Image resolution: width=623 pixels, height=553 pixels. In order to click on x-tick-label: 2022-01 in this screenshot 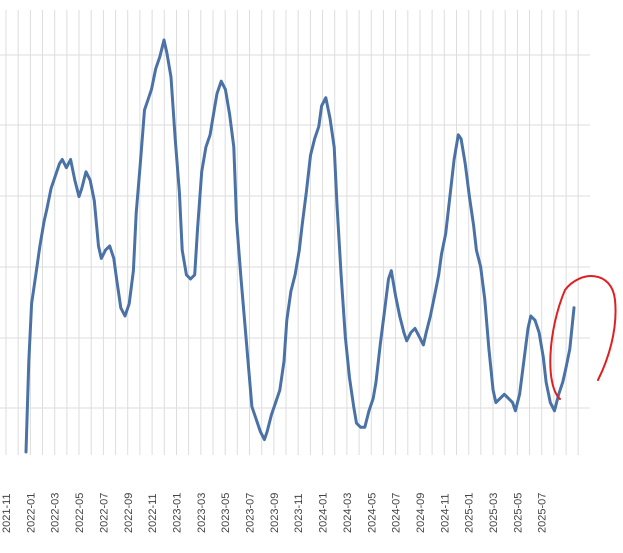, I will do `click(31, 513)`.